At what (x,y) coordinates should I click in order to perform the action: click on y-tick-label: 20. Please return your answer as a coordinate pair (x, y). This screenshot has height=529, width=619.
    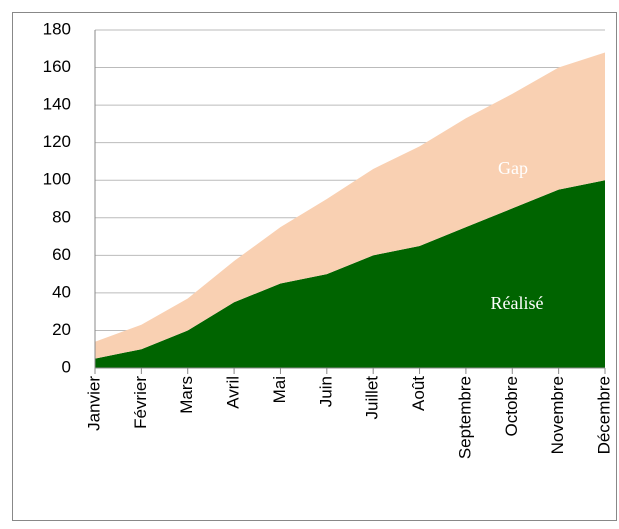
    Looking at the image, I should click on (61, 329).